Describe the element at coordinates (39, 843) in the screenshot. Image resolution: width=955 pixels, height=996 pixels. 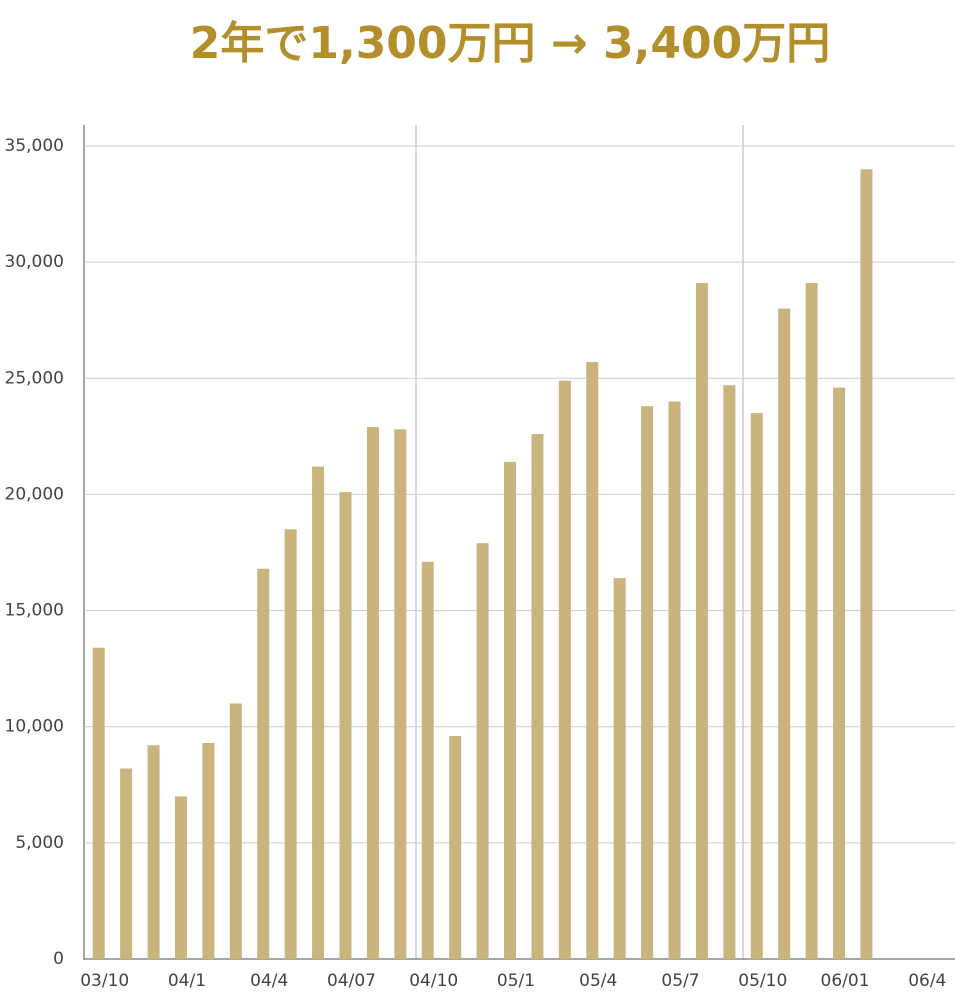
I see `y-tick-label: 5,000` at that location.